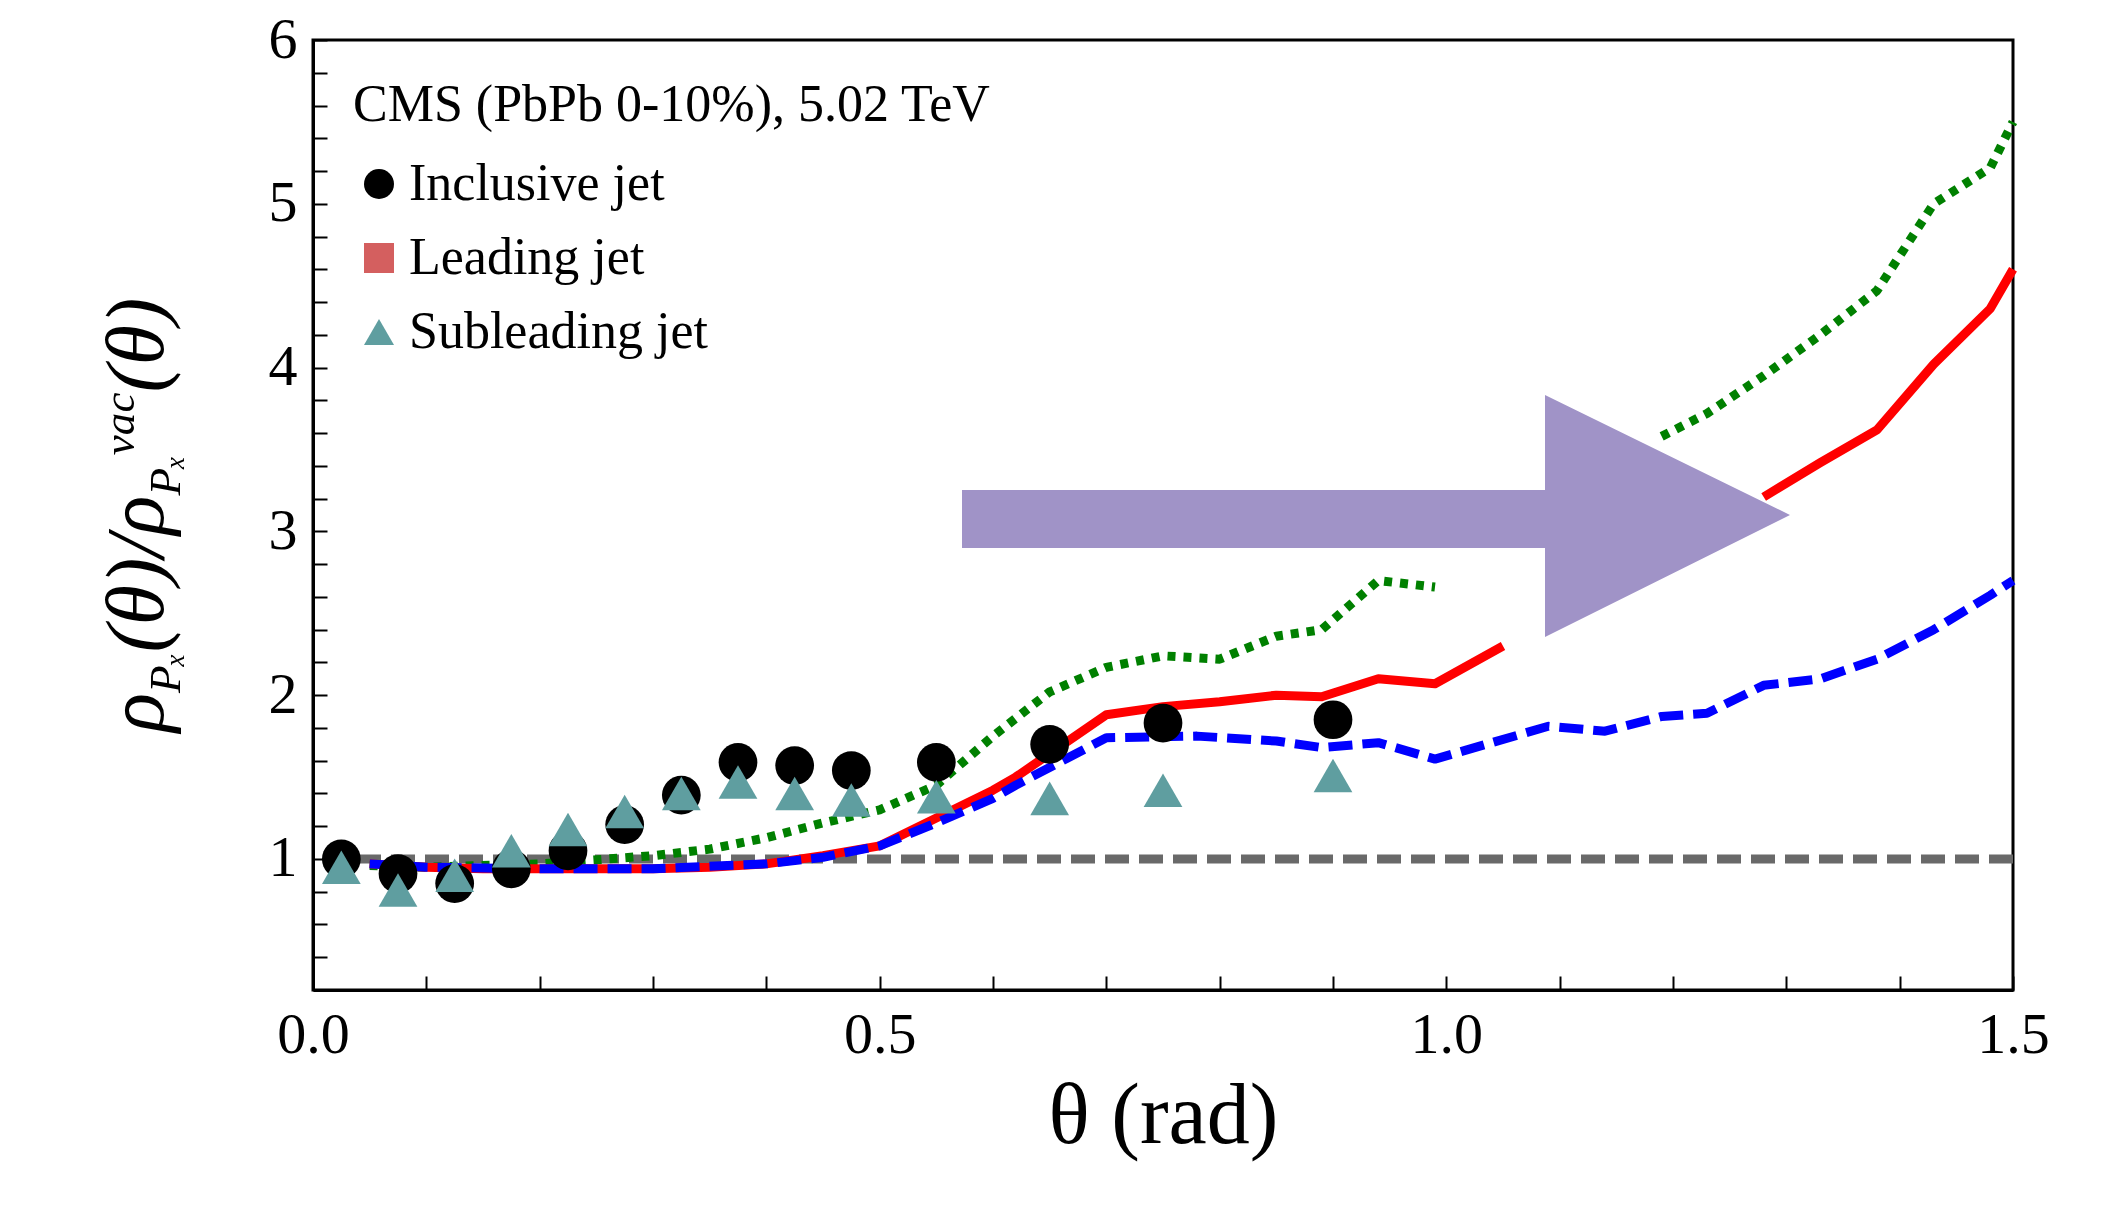 Image resolution: width=2116 pixels, height=1225 pixels. What do you see at coordinates (880, 1033) in the screenshot?
I see `x-tick-label: 0.5` at bounding box center [880, 1033].